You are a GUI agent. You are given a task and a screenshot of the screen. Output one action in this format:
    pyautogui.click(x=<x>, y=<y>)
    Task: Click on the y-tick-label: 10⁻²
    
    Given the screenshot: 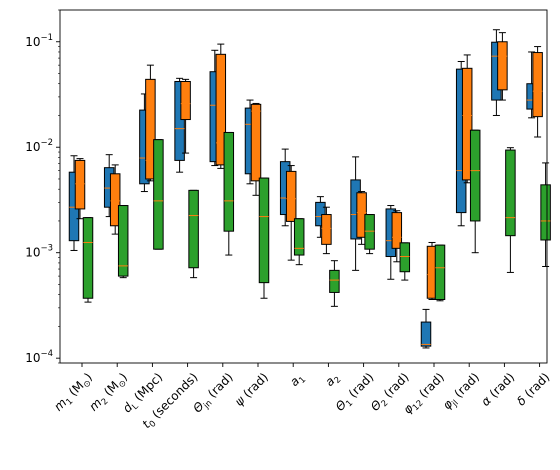 What is the action you would take?
    pyautogui.click(x=39, y=146)
    